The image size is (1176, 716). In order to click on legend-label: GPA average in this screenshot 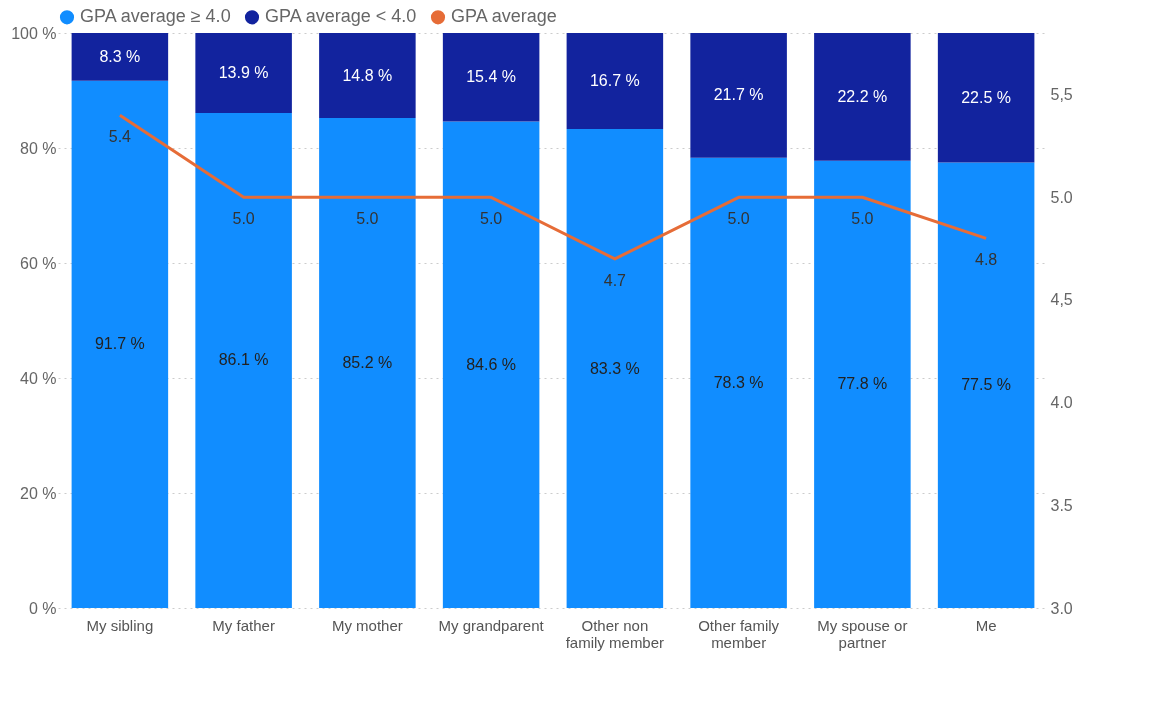, I will do `click(504, 16)`.